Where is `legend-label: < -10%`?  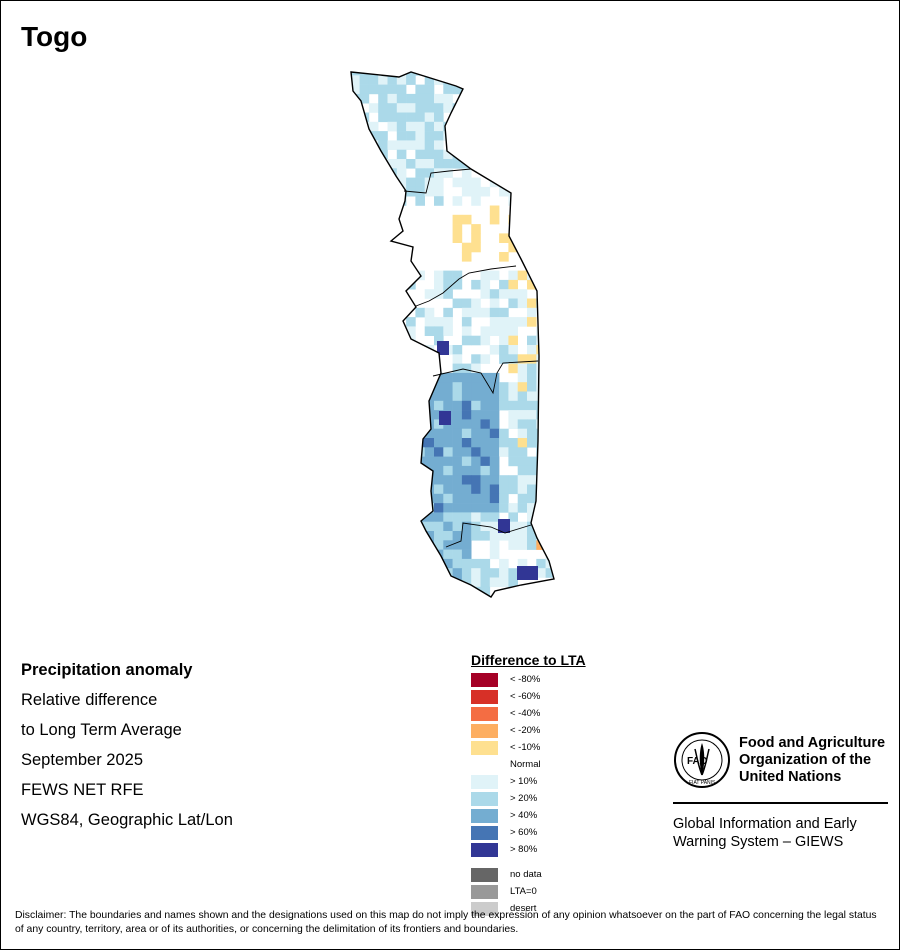
legend-label: < -10% is located at coordinates (525, 747).